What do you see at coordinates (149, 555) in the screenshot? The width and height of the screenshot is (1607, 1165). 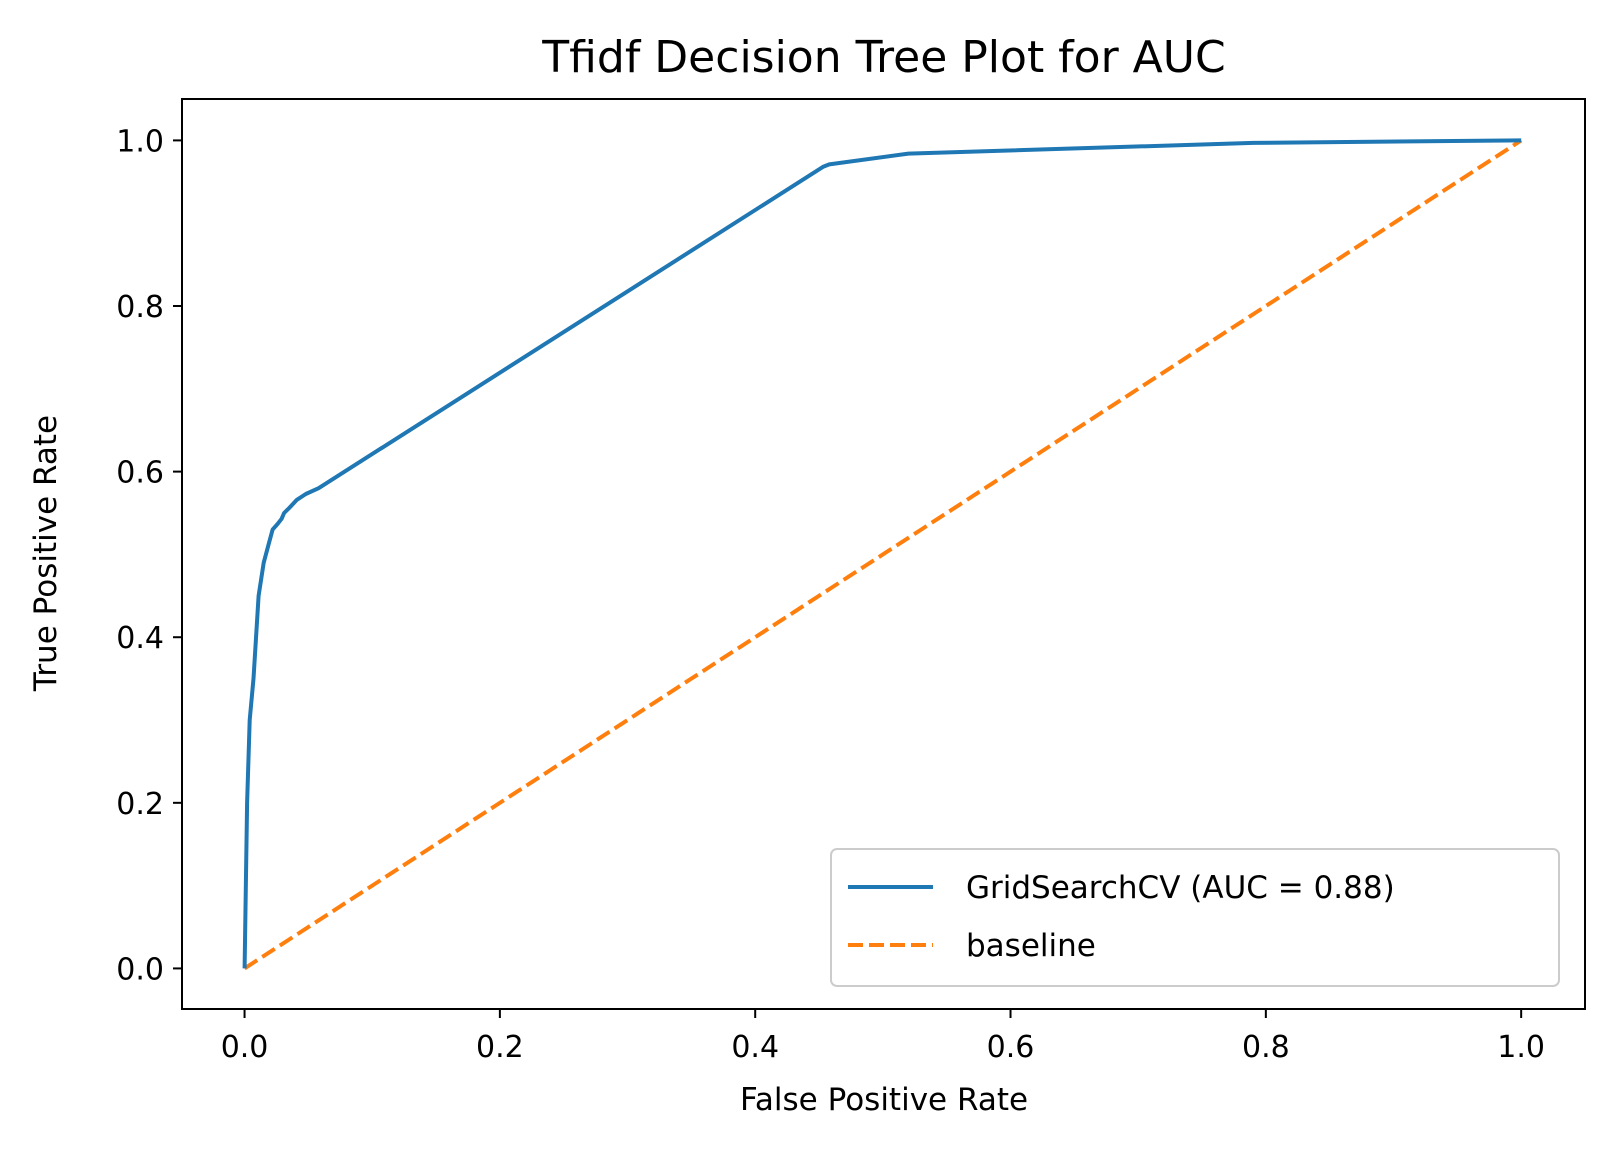 I see `y-axis: 0.0 0.2 0.4 0.6 0.8 1.0` at bounding box center [149, 555].